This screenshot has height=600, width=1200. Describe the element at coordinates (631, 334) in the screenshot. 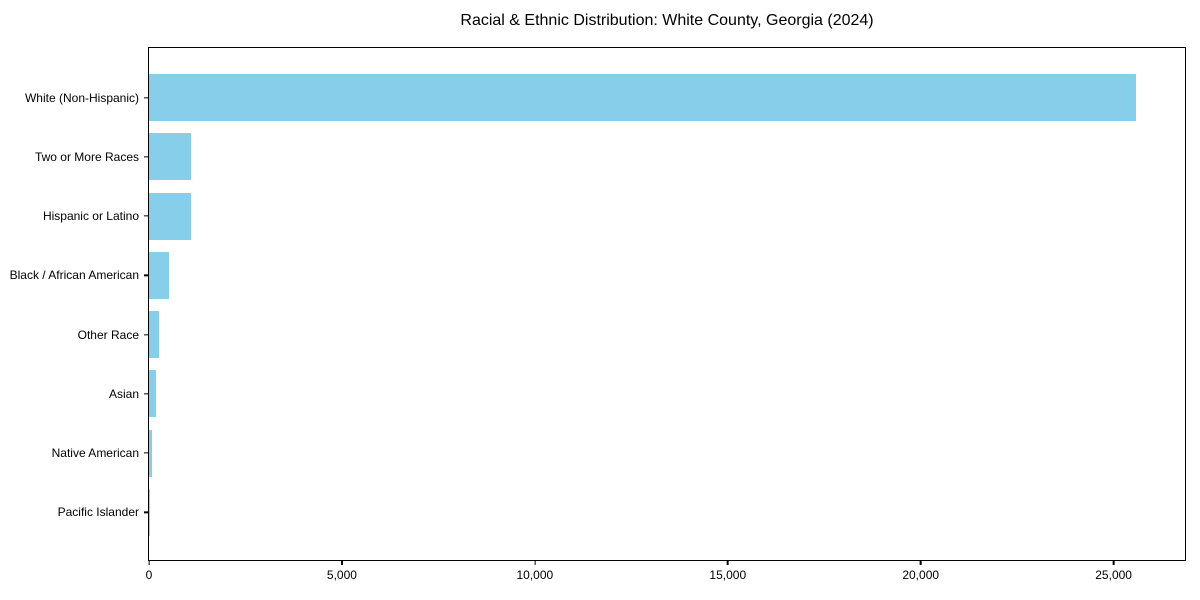

I see `bar-row: Other Race` at that location.